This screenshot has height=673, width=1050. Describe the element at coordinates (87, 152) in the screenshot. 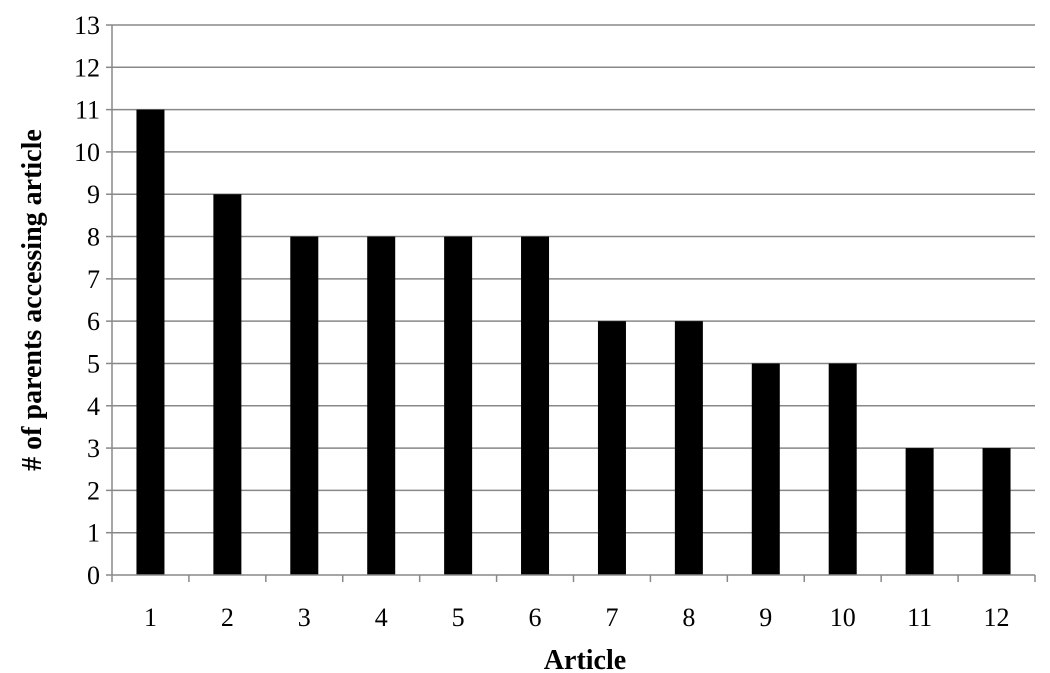

I see `y-tick-label: 10` at that location.